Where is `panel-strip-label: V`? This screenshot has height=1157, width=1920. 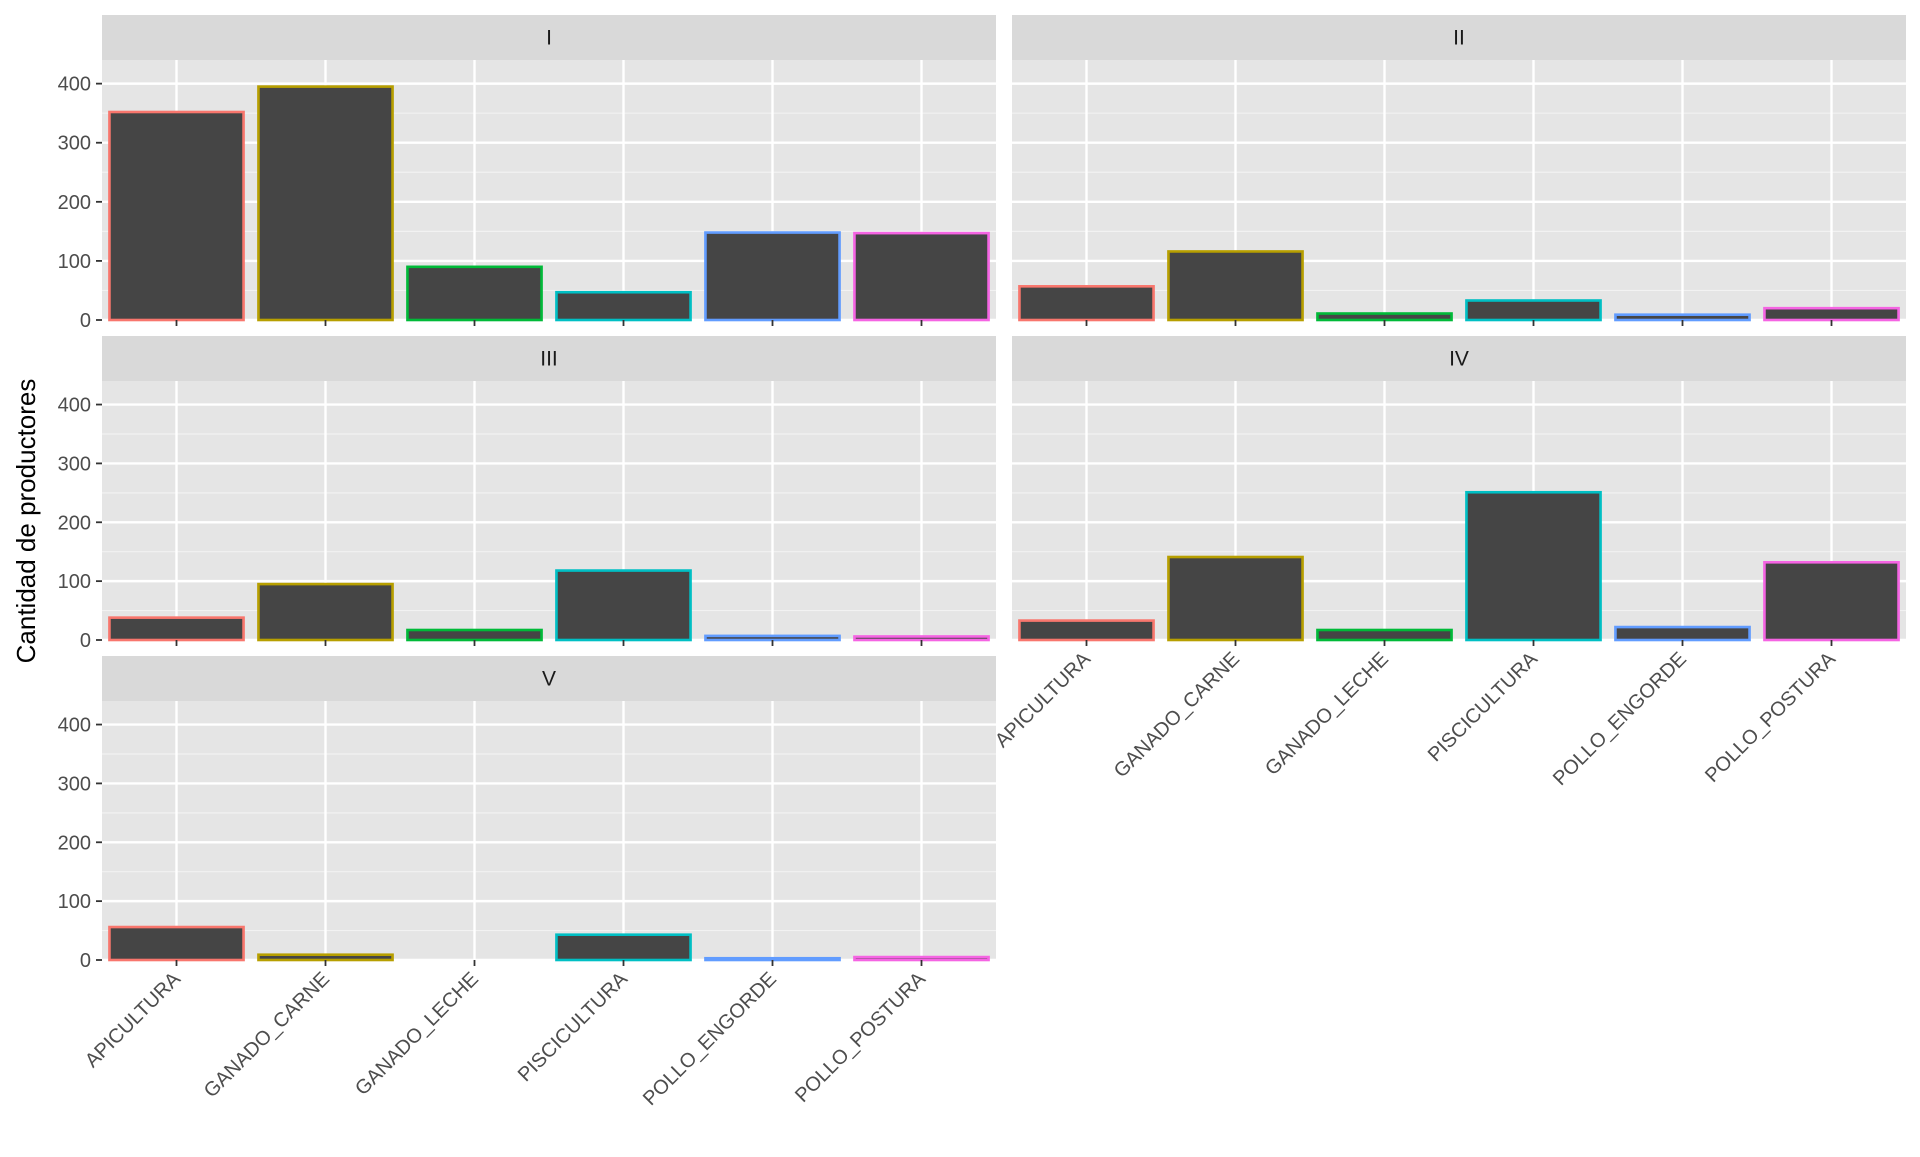 panel-strip-label: V is located at coordinates (549, 679).